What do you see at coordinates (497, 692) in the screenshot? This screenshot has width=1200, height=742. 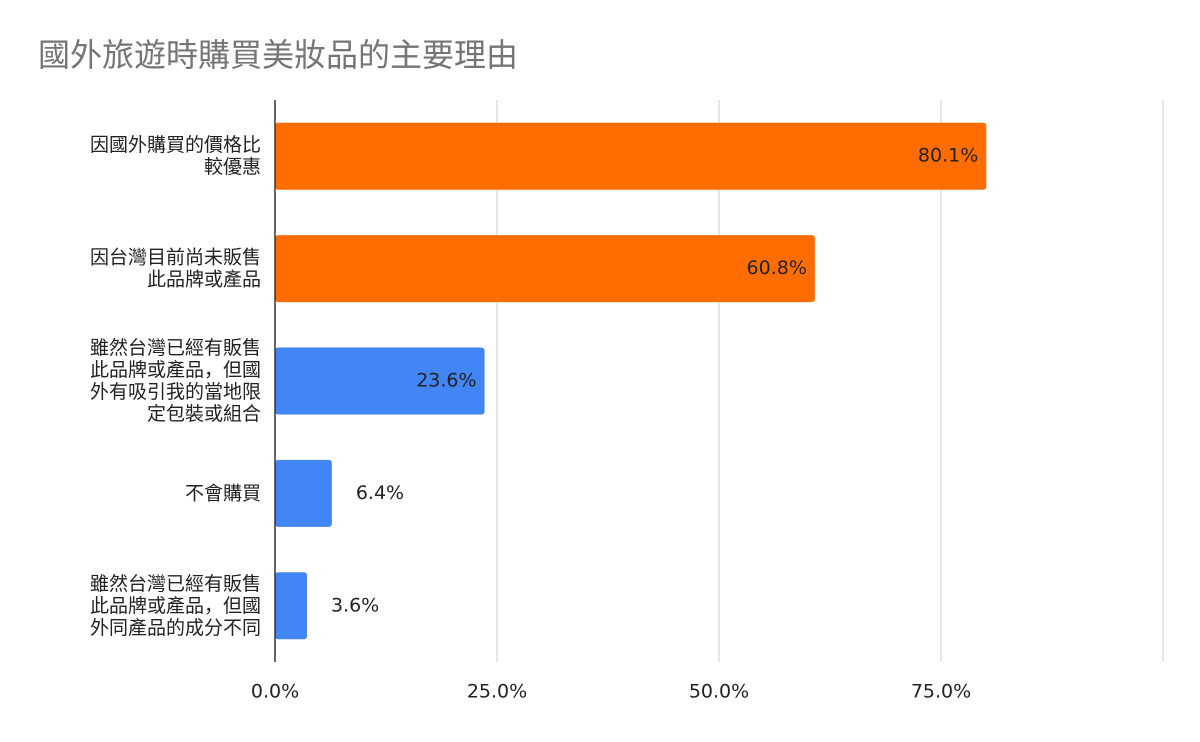 I see `x-tick-label: 25.0%` at bounding box center [497, 692].